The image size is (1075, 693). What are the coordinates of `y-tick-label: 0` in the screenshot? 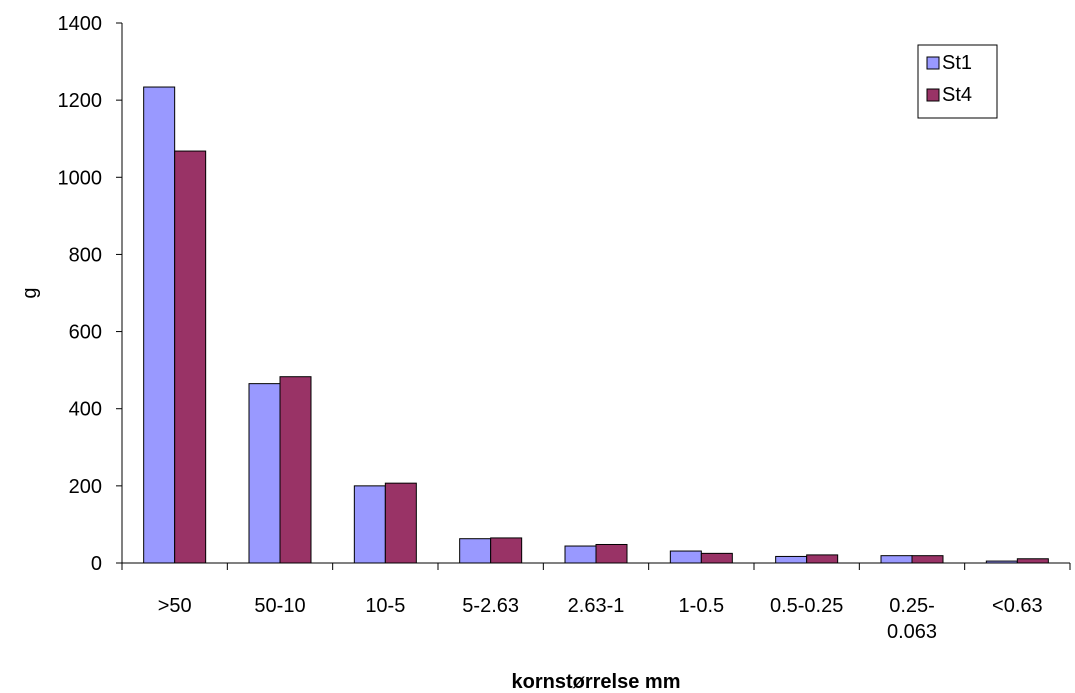 It's located at (96, 564).